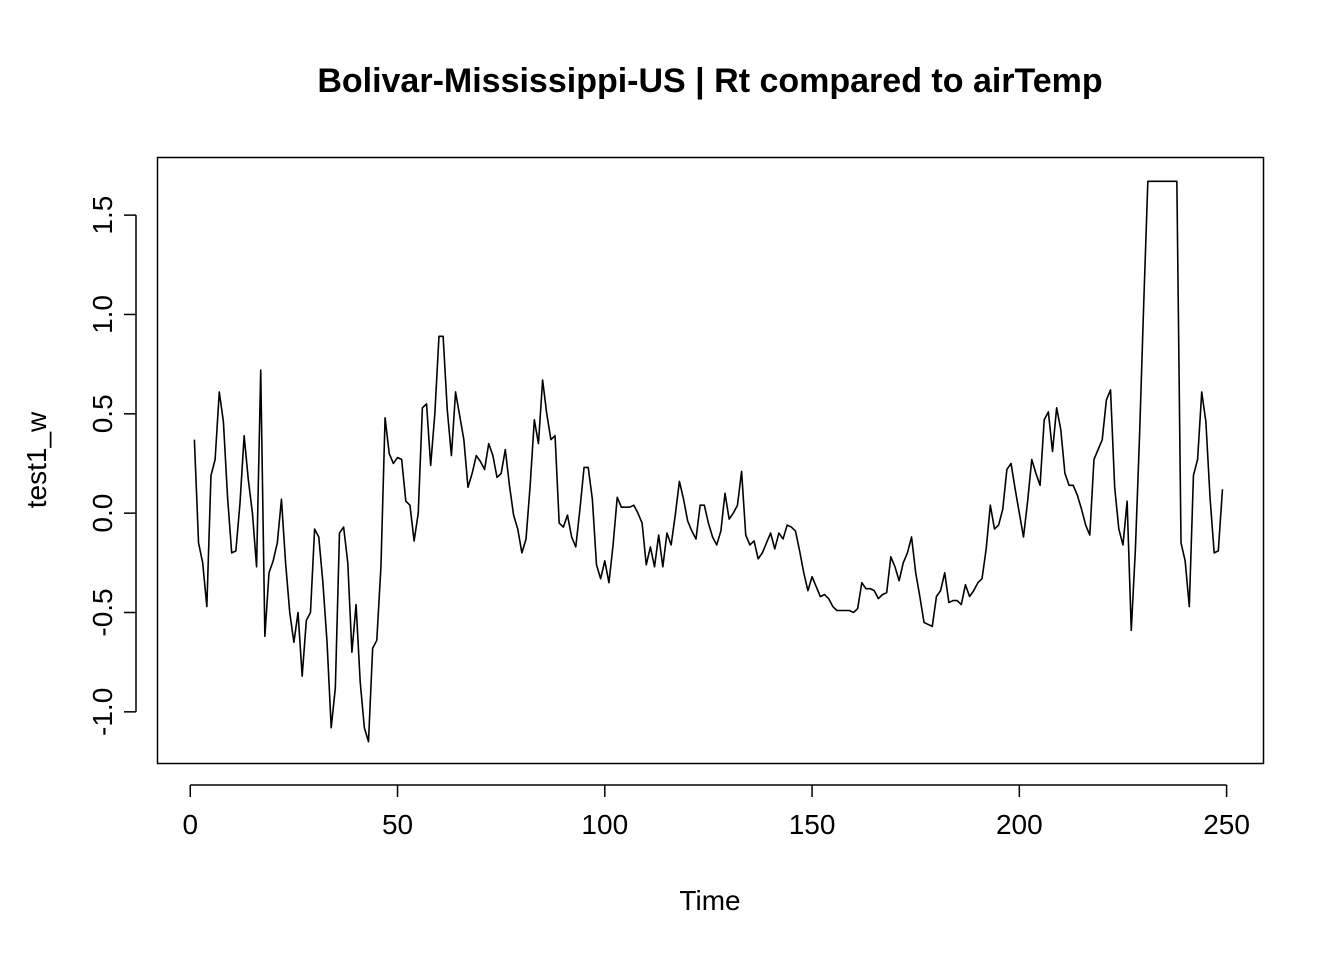 The height and width of the screenshot is (960, 1344). I want to click on y-axis: -1.0 -0.5 0.0 0.5 1.0 1.5, so click(112, 466).